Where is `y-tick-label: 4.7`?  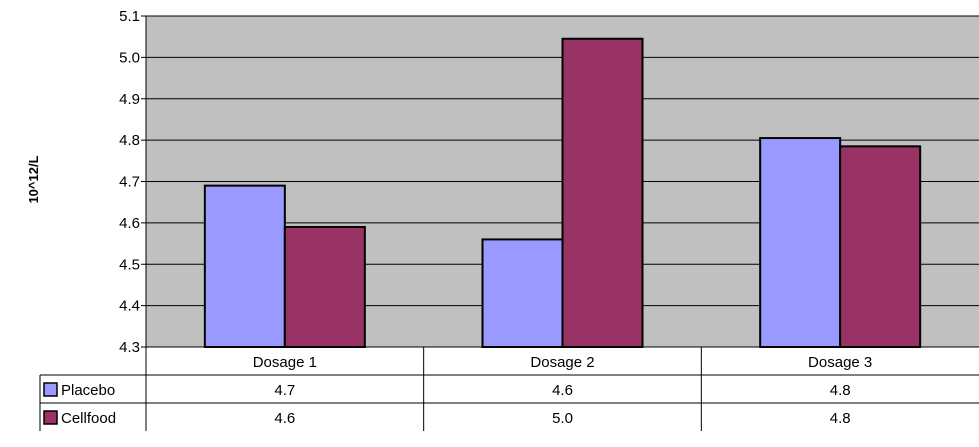 y-tick-label: 4.7 is located at coordinates (129, 182).